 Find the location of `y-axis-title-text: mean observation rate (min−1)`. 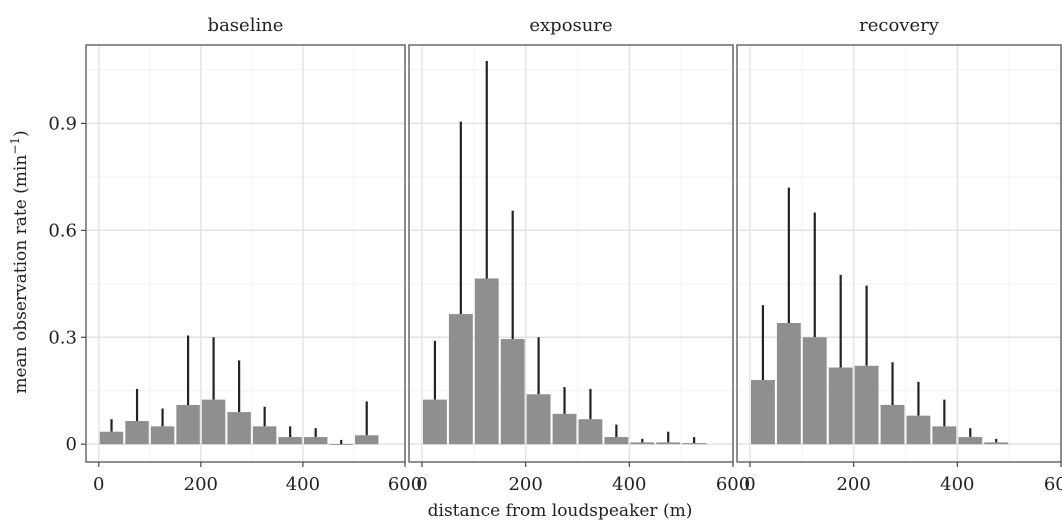

y-axis-title-text: mean observation rate (min−1) is located at coordinates (19, 261).